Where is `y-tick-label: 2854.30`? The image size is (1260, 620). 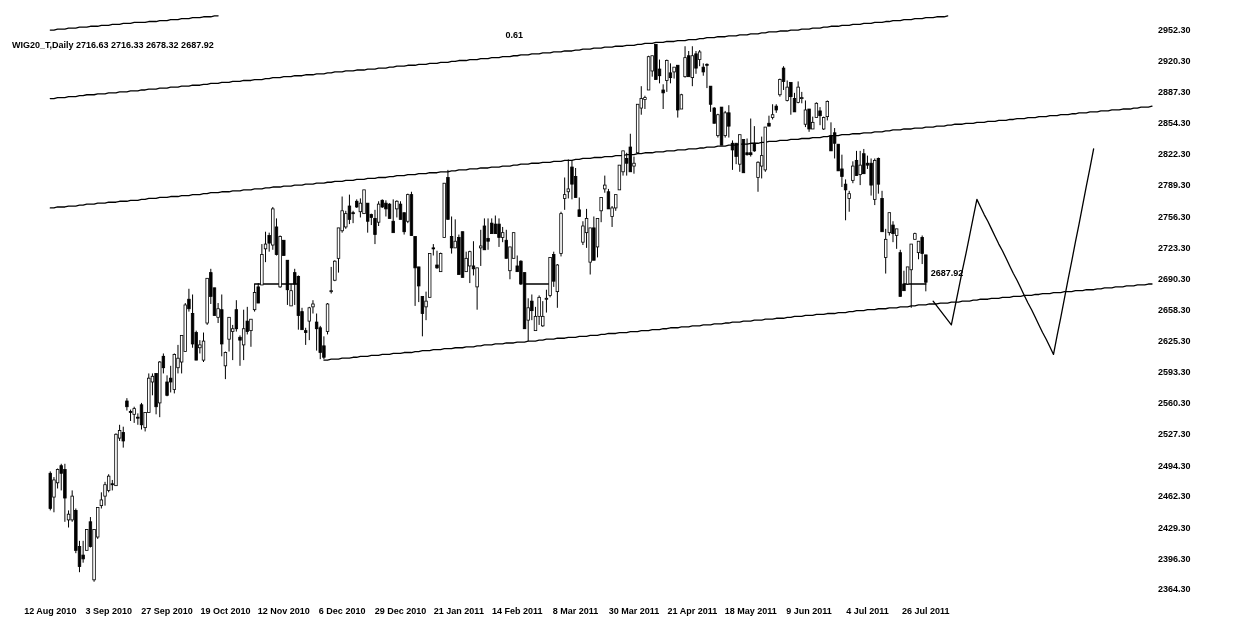 y-tick-label: 2854.30 is located at coordinates (1174, 123).